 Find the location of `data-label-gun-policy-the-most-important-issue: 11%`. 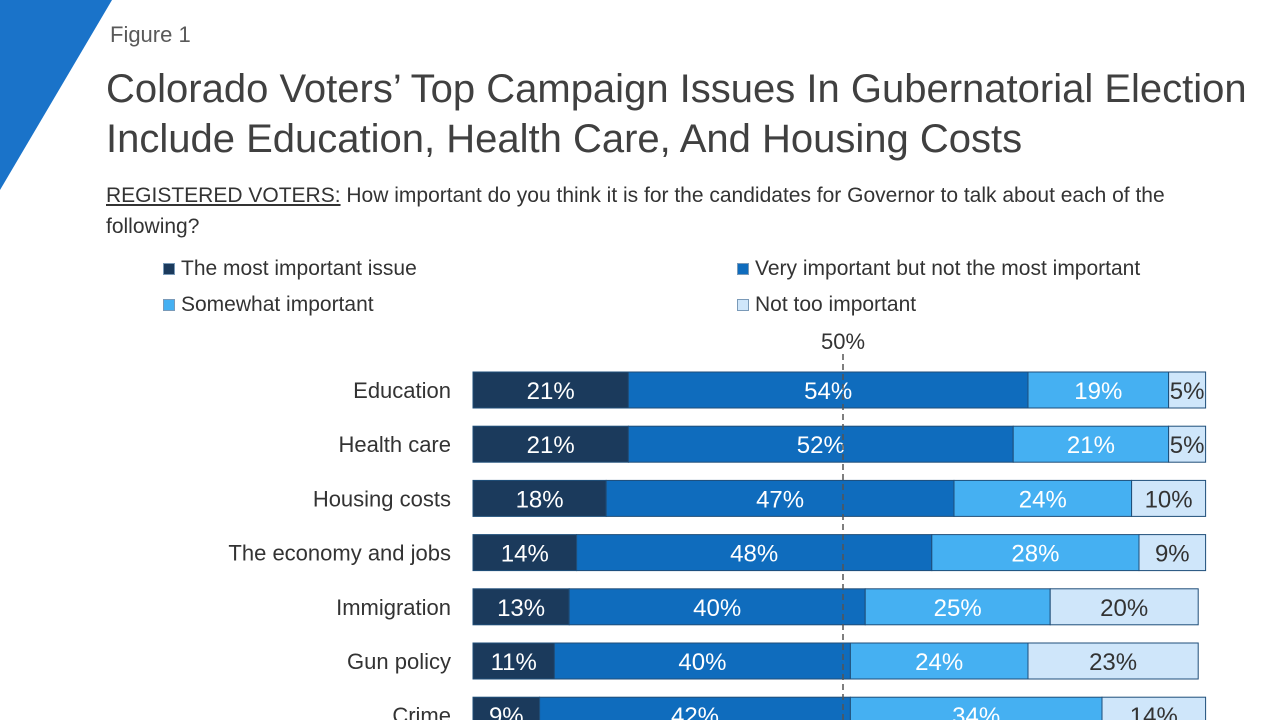

data-label-gun-policy-the-most-important-issue: 11% is located at coordinates (514, 662).